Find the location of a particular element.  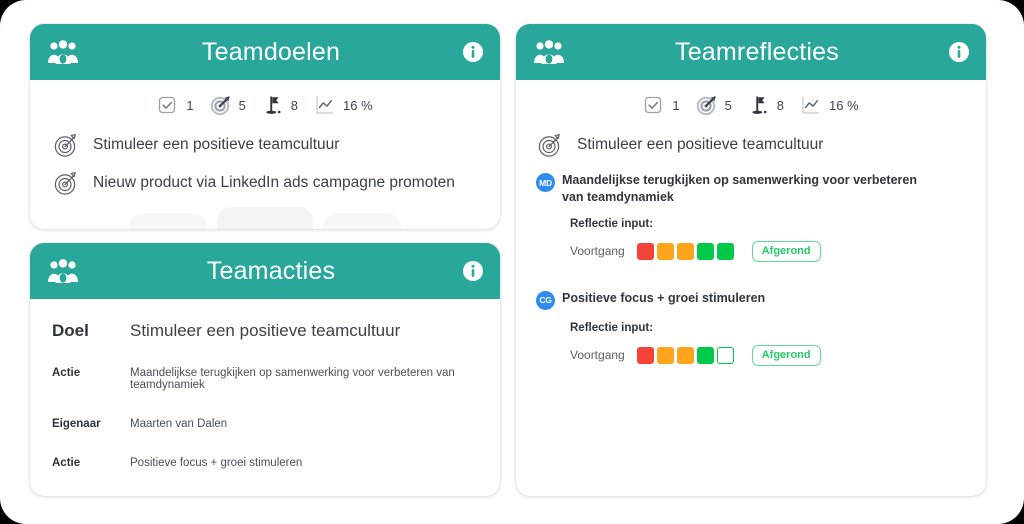

hidden-content-placeholders is located at coordinates (265, 216).